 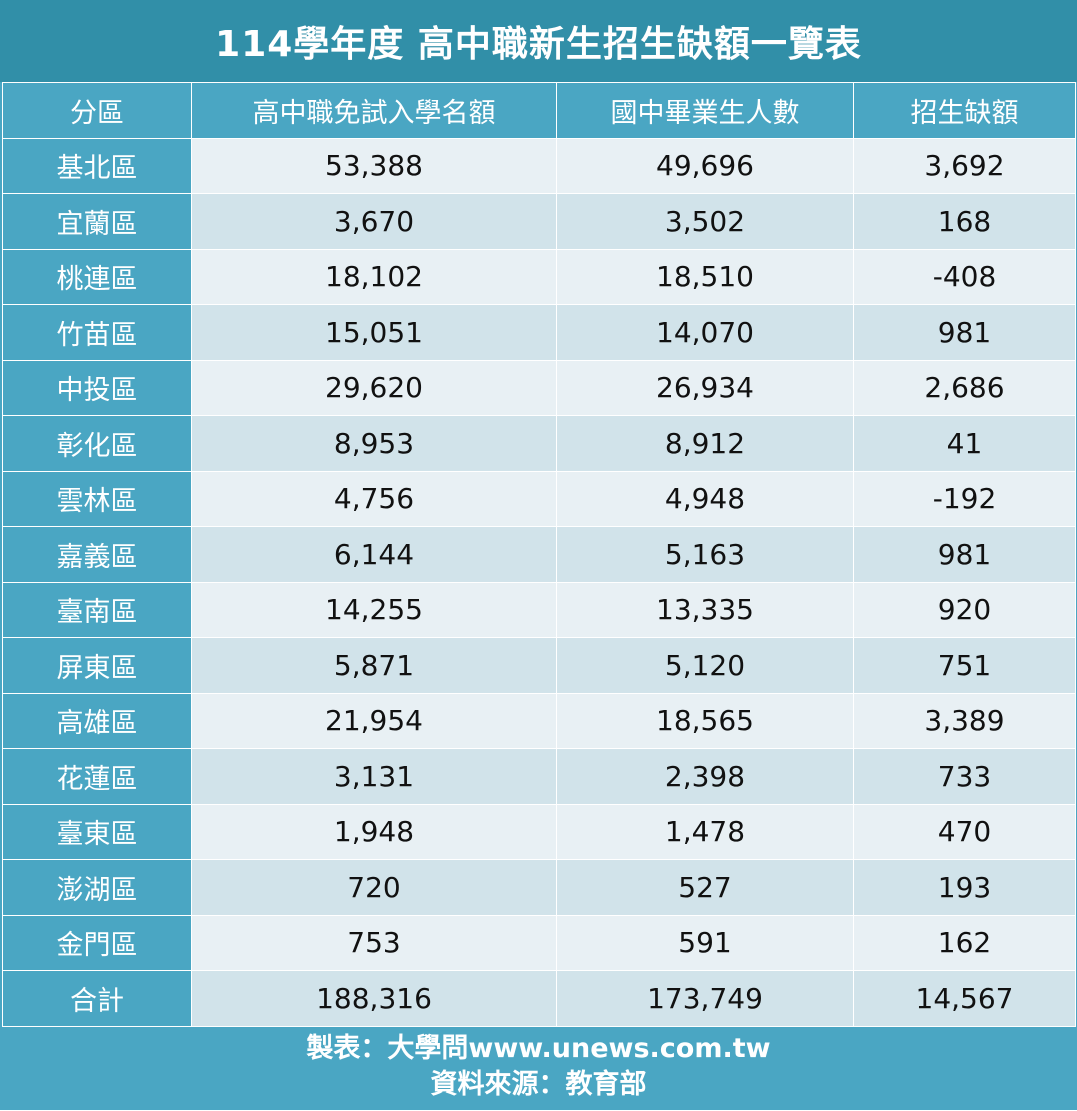 I want to click on table-row: 合計 188,316 173,749 14,567, so click(x=539, y=998).